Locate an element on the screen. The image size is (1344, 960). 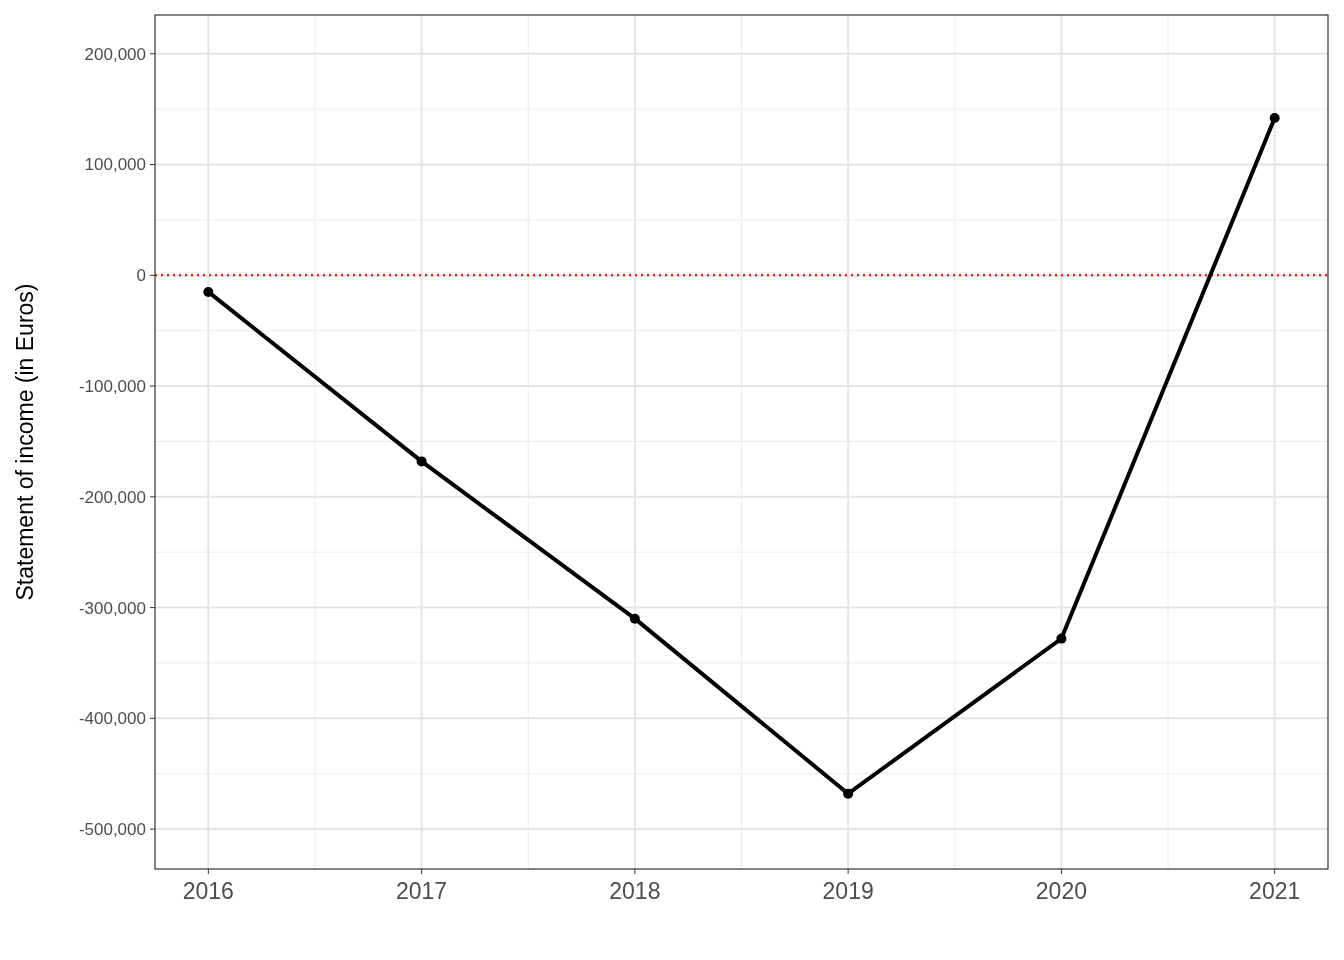
x-tick-label: 2016 is located at coordinates (208, 891).